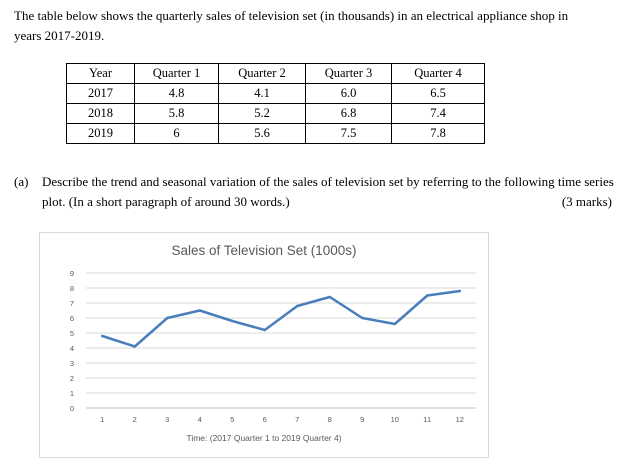 The height and width of the screenshot is (464, 620). I want to click on table-cell: 6, so click(176, 133).